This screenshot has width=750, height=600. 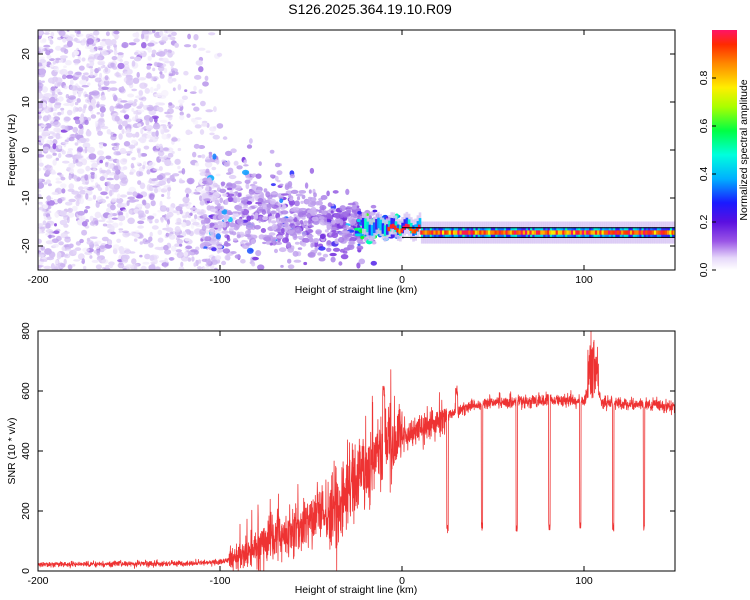 What do you see at coordinates (584, 280) in the screenshot?
I see `x-tick-label: 100` at bounding box center [584, 280].